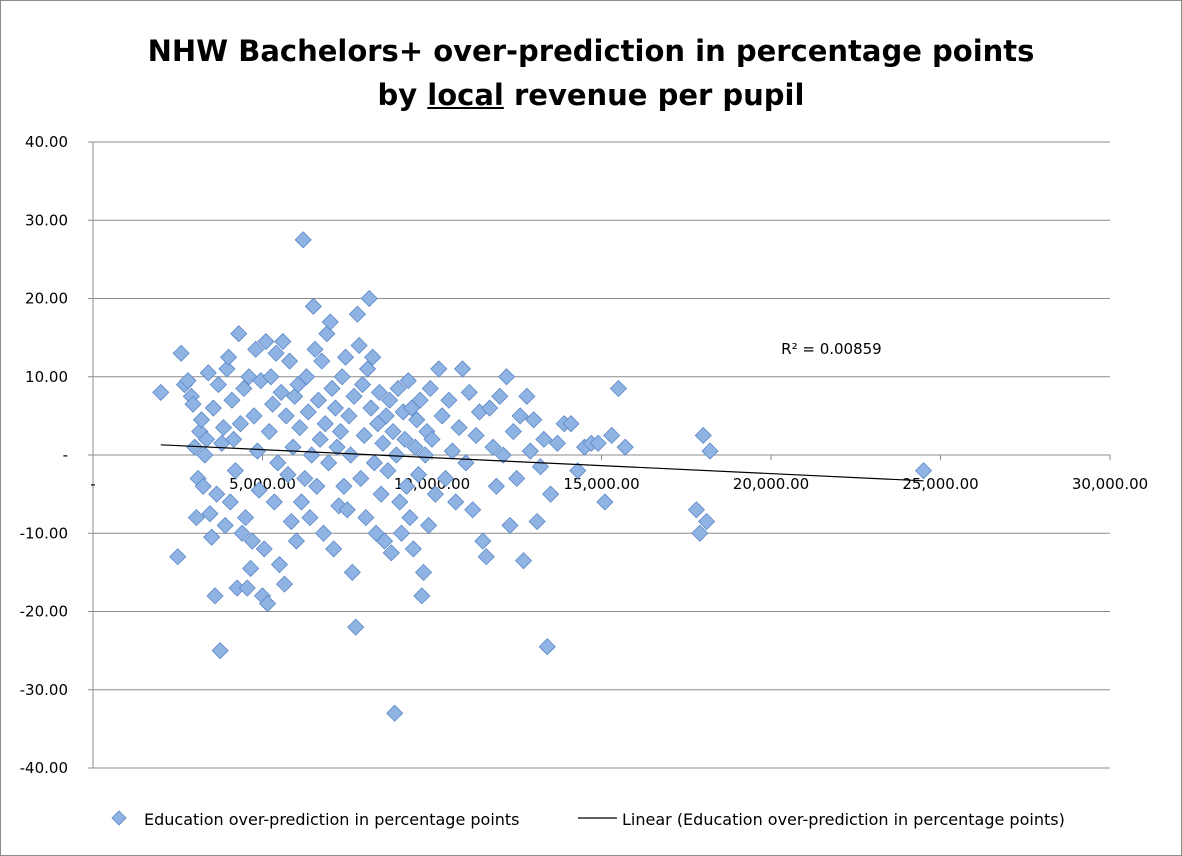 The width and height of the screenshot is (1182, 856). What do you see at coordinates (44, 533) in the screenshot?
I see `y-tick-label: -10.00` at bounding box center [44, 533].